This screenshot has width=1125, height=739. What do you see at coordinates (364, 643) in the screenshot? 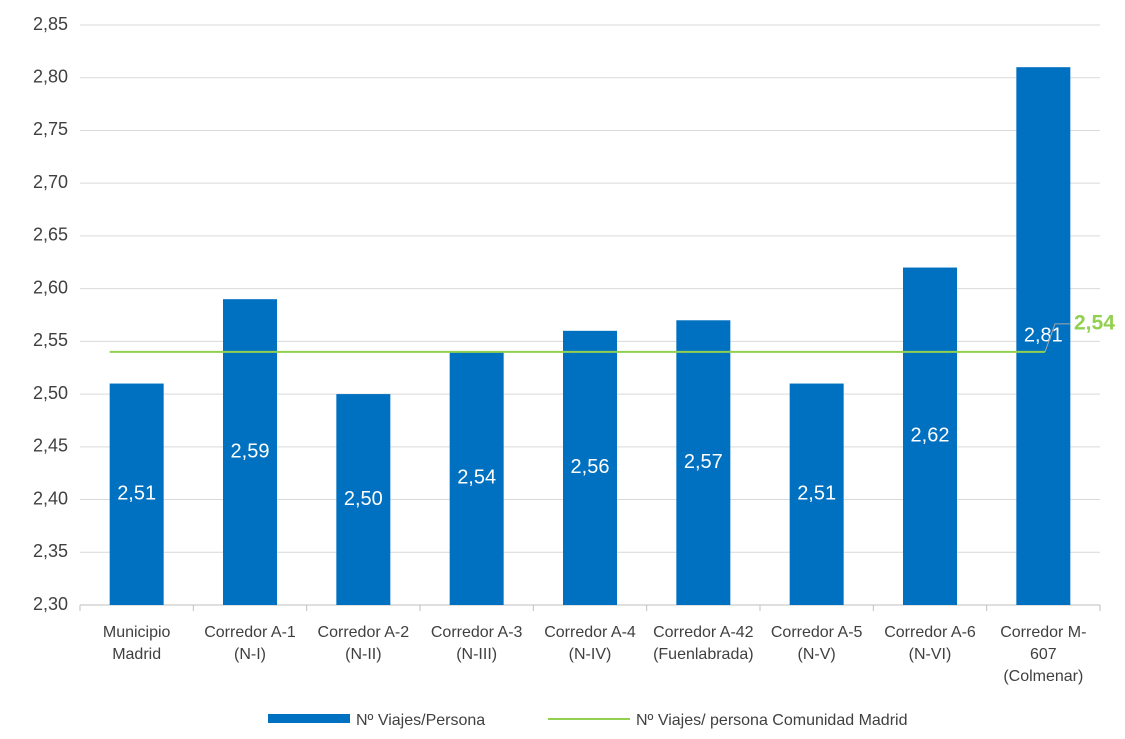
I see `x-tick-label: Corredor A-2 (N-II)` at bounding box center [364, 643].